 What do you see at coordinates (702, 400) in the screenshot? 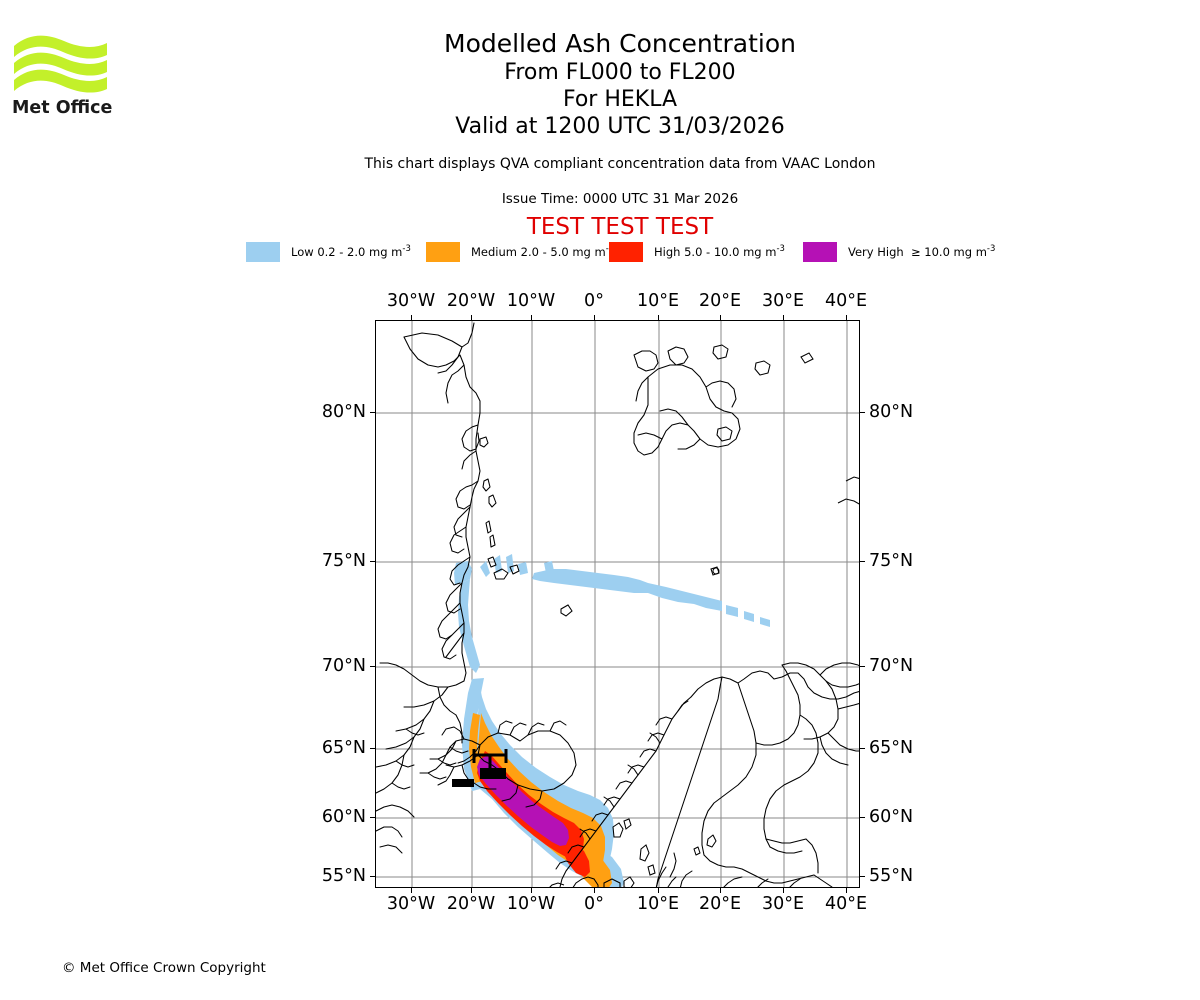
I see `coastline-svalbard` at bounding box center [702, 400].